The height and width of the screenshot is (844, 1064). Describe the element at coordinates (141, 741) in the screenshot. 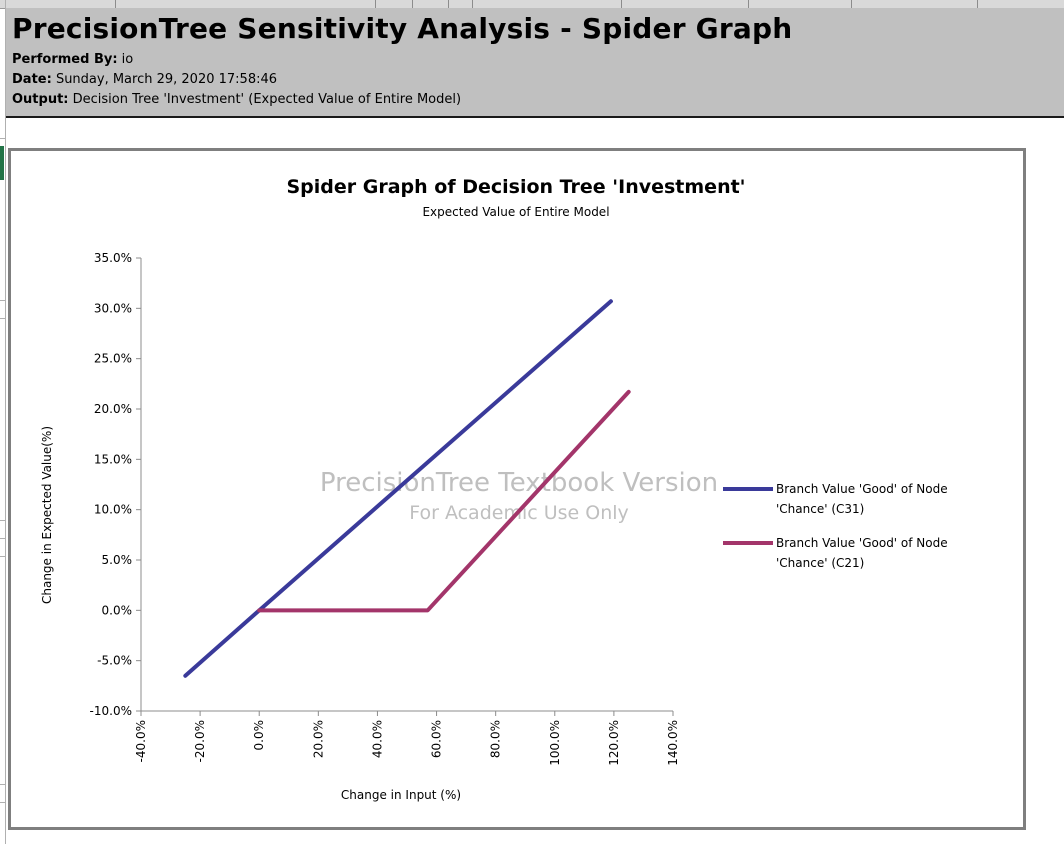

I see `x-tick-label: -40.0%` at that location.